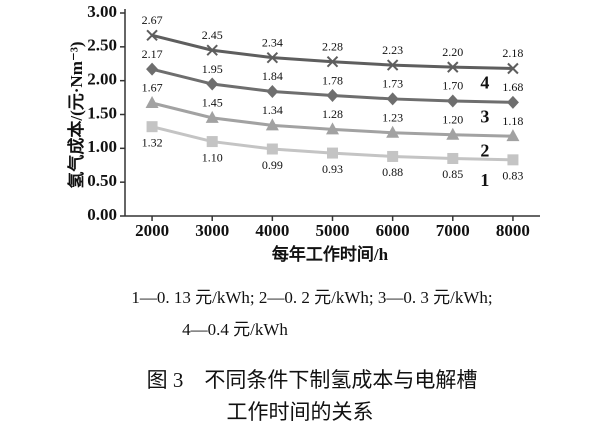 Image resolution: width=600 pixels, height=438 pixels. I want to click on x-tick-label: 8000, so click(513, 230).